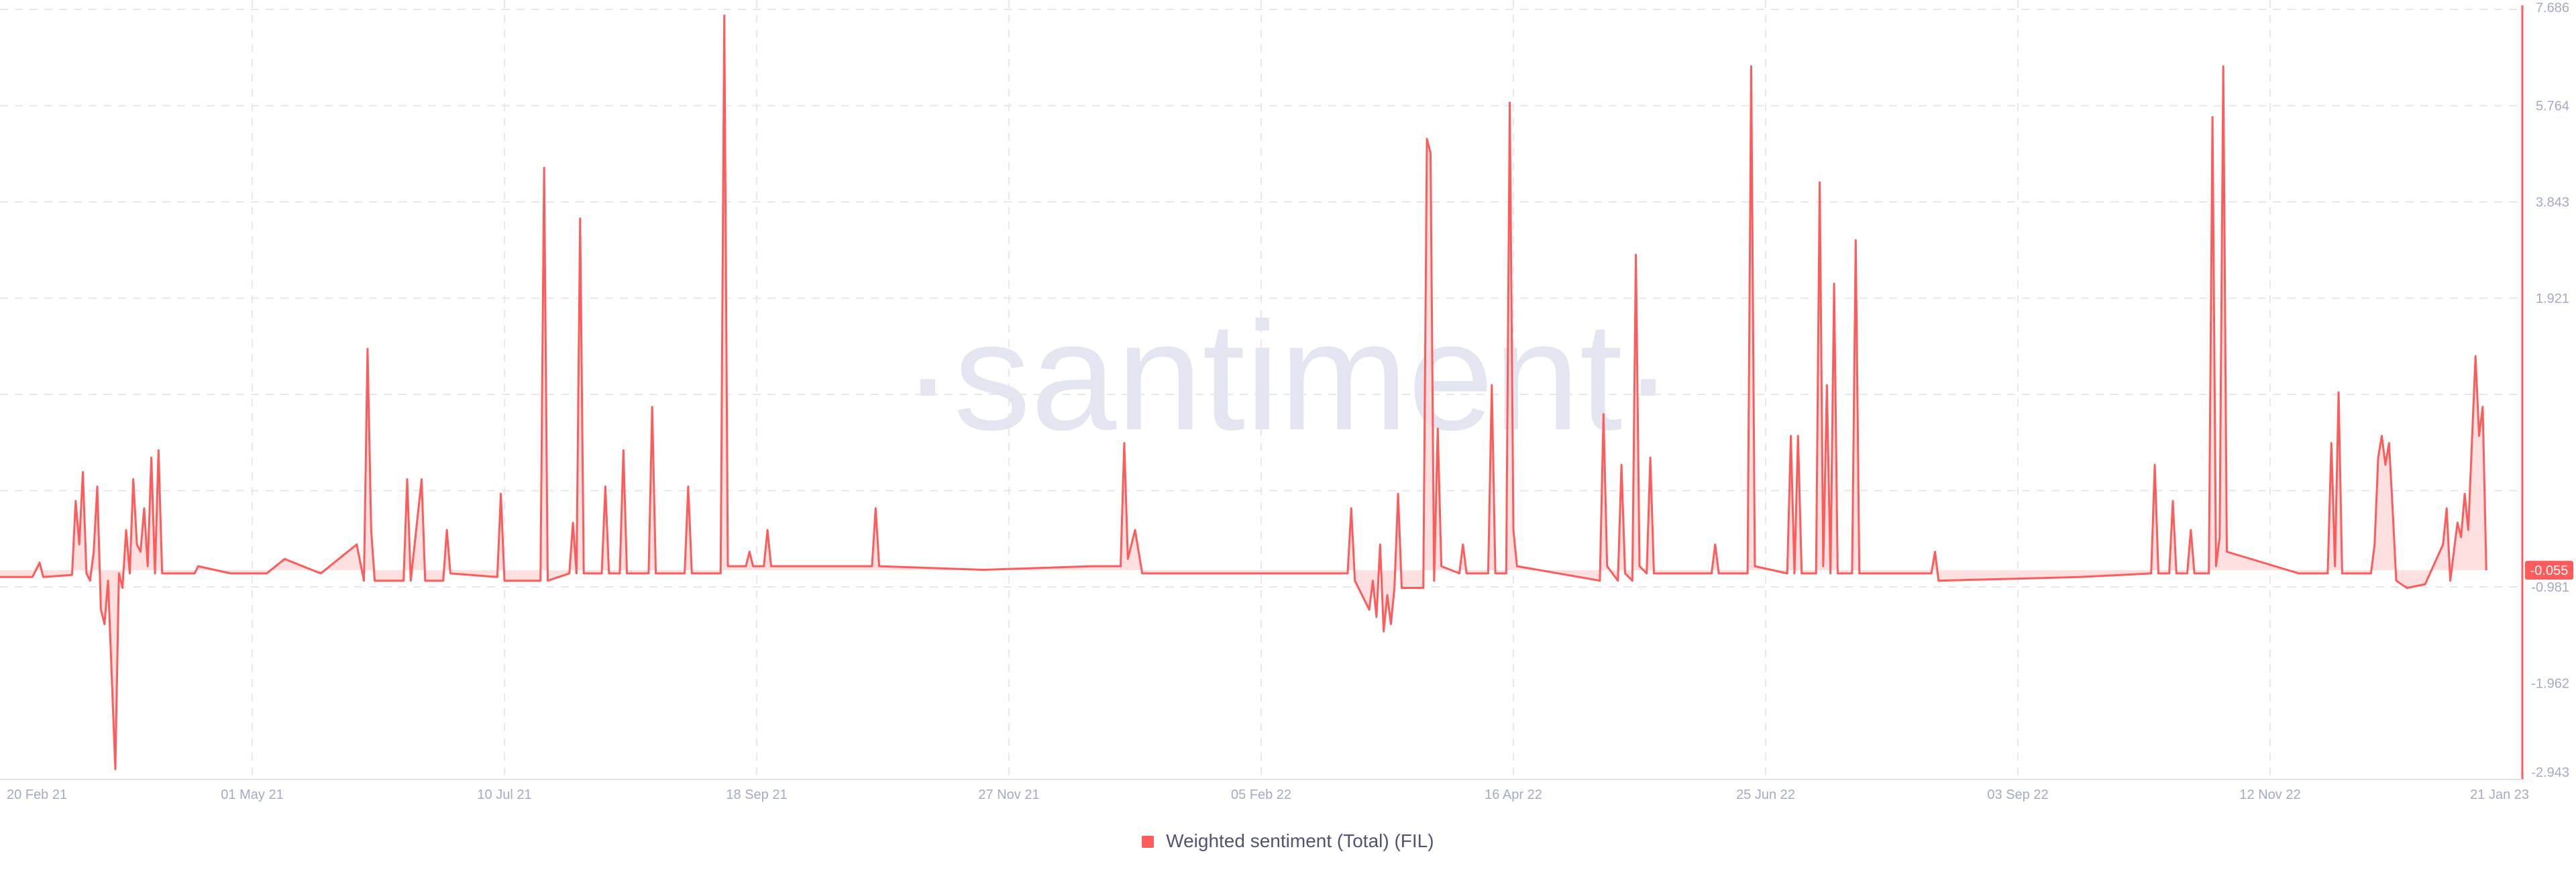  What do you see at coordinates (2017, 795) in the screenshot?
I see `x-tick-label: 03 Sep 22` at bounding box center [2017, 795].